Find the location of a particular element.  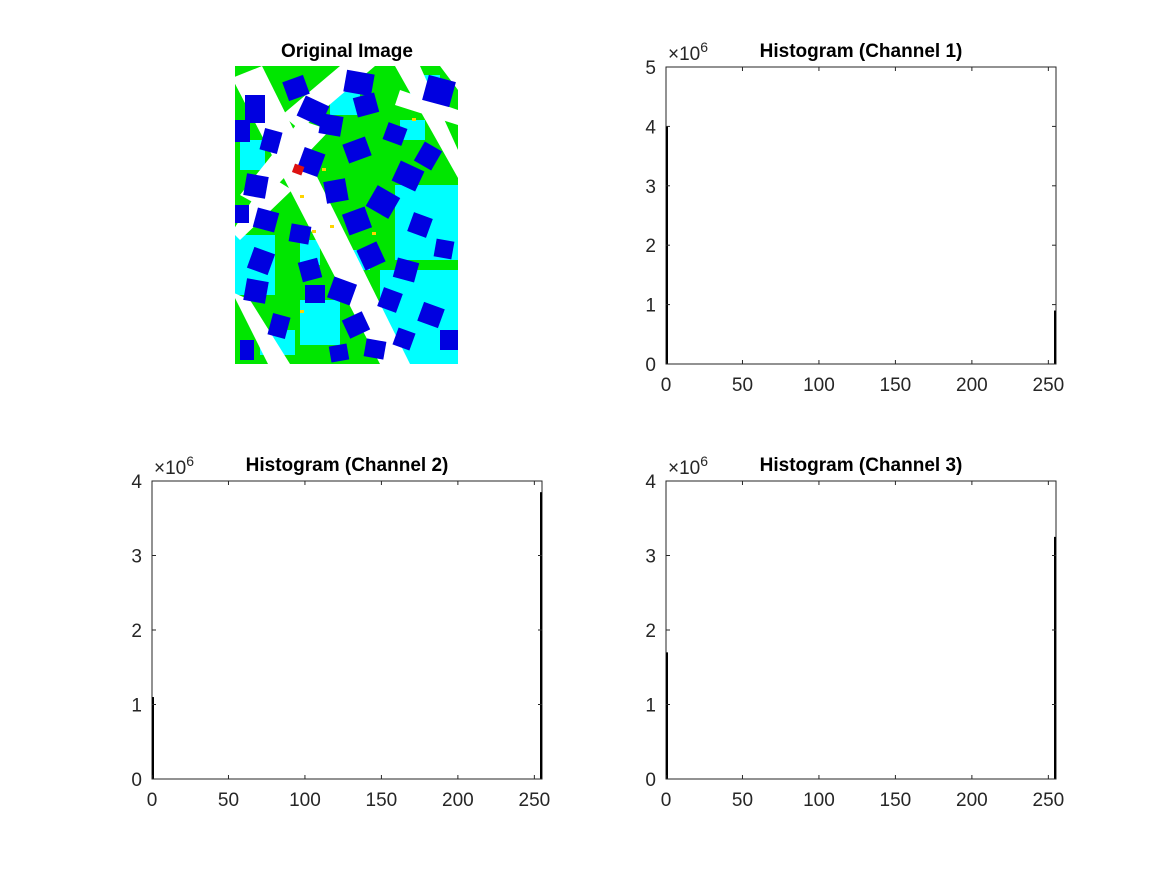

chart-title: Histogram (Channel 2) is located at coordinates (347, 465).